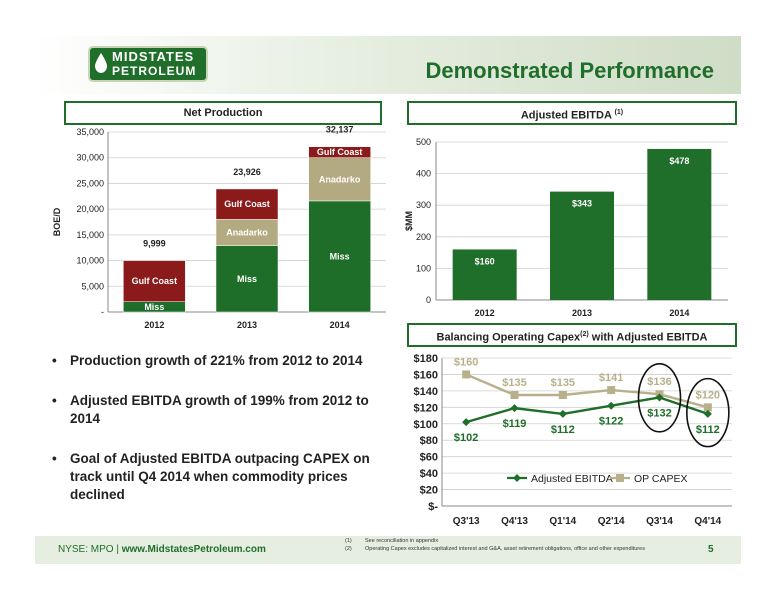 Image resolution: width=776 pixels, height=600 pixels. I want to click on y-tick-label: 35,000, so click(90, 132).